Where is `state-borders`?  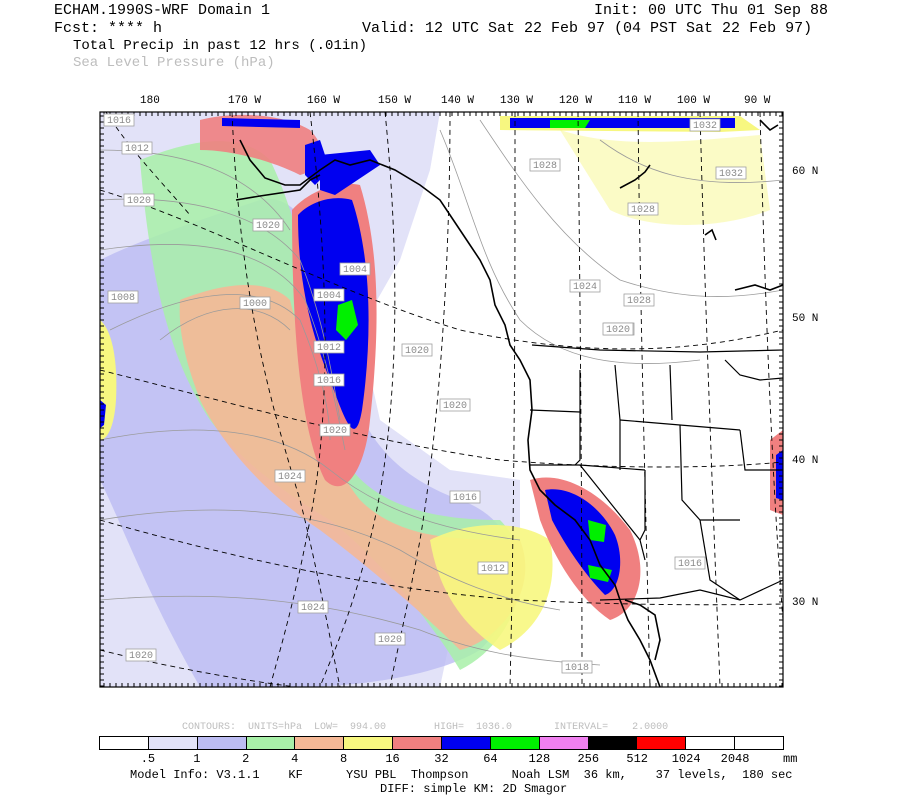
state-borders is located at coordinates (656, 472).